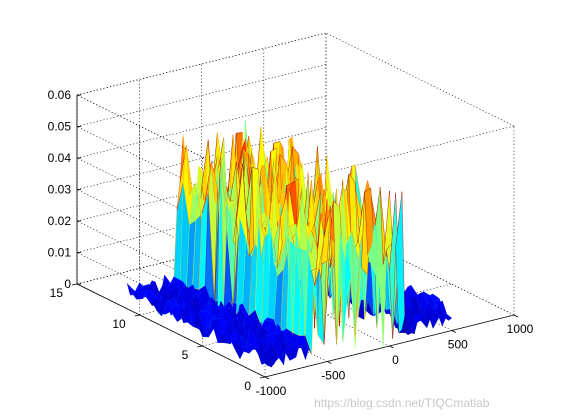  I want to click on z-tick-label: 0.03, so click(60, 190).